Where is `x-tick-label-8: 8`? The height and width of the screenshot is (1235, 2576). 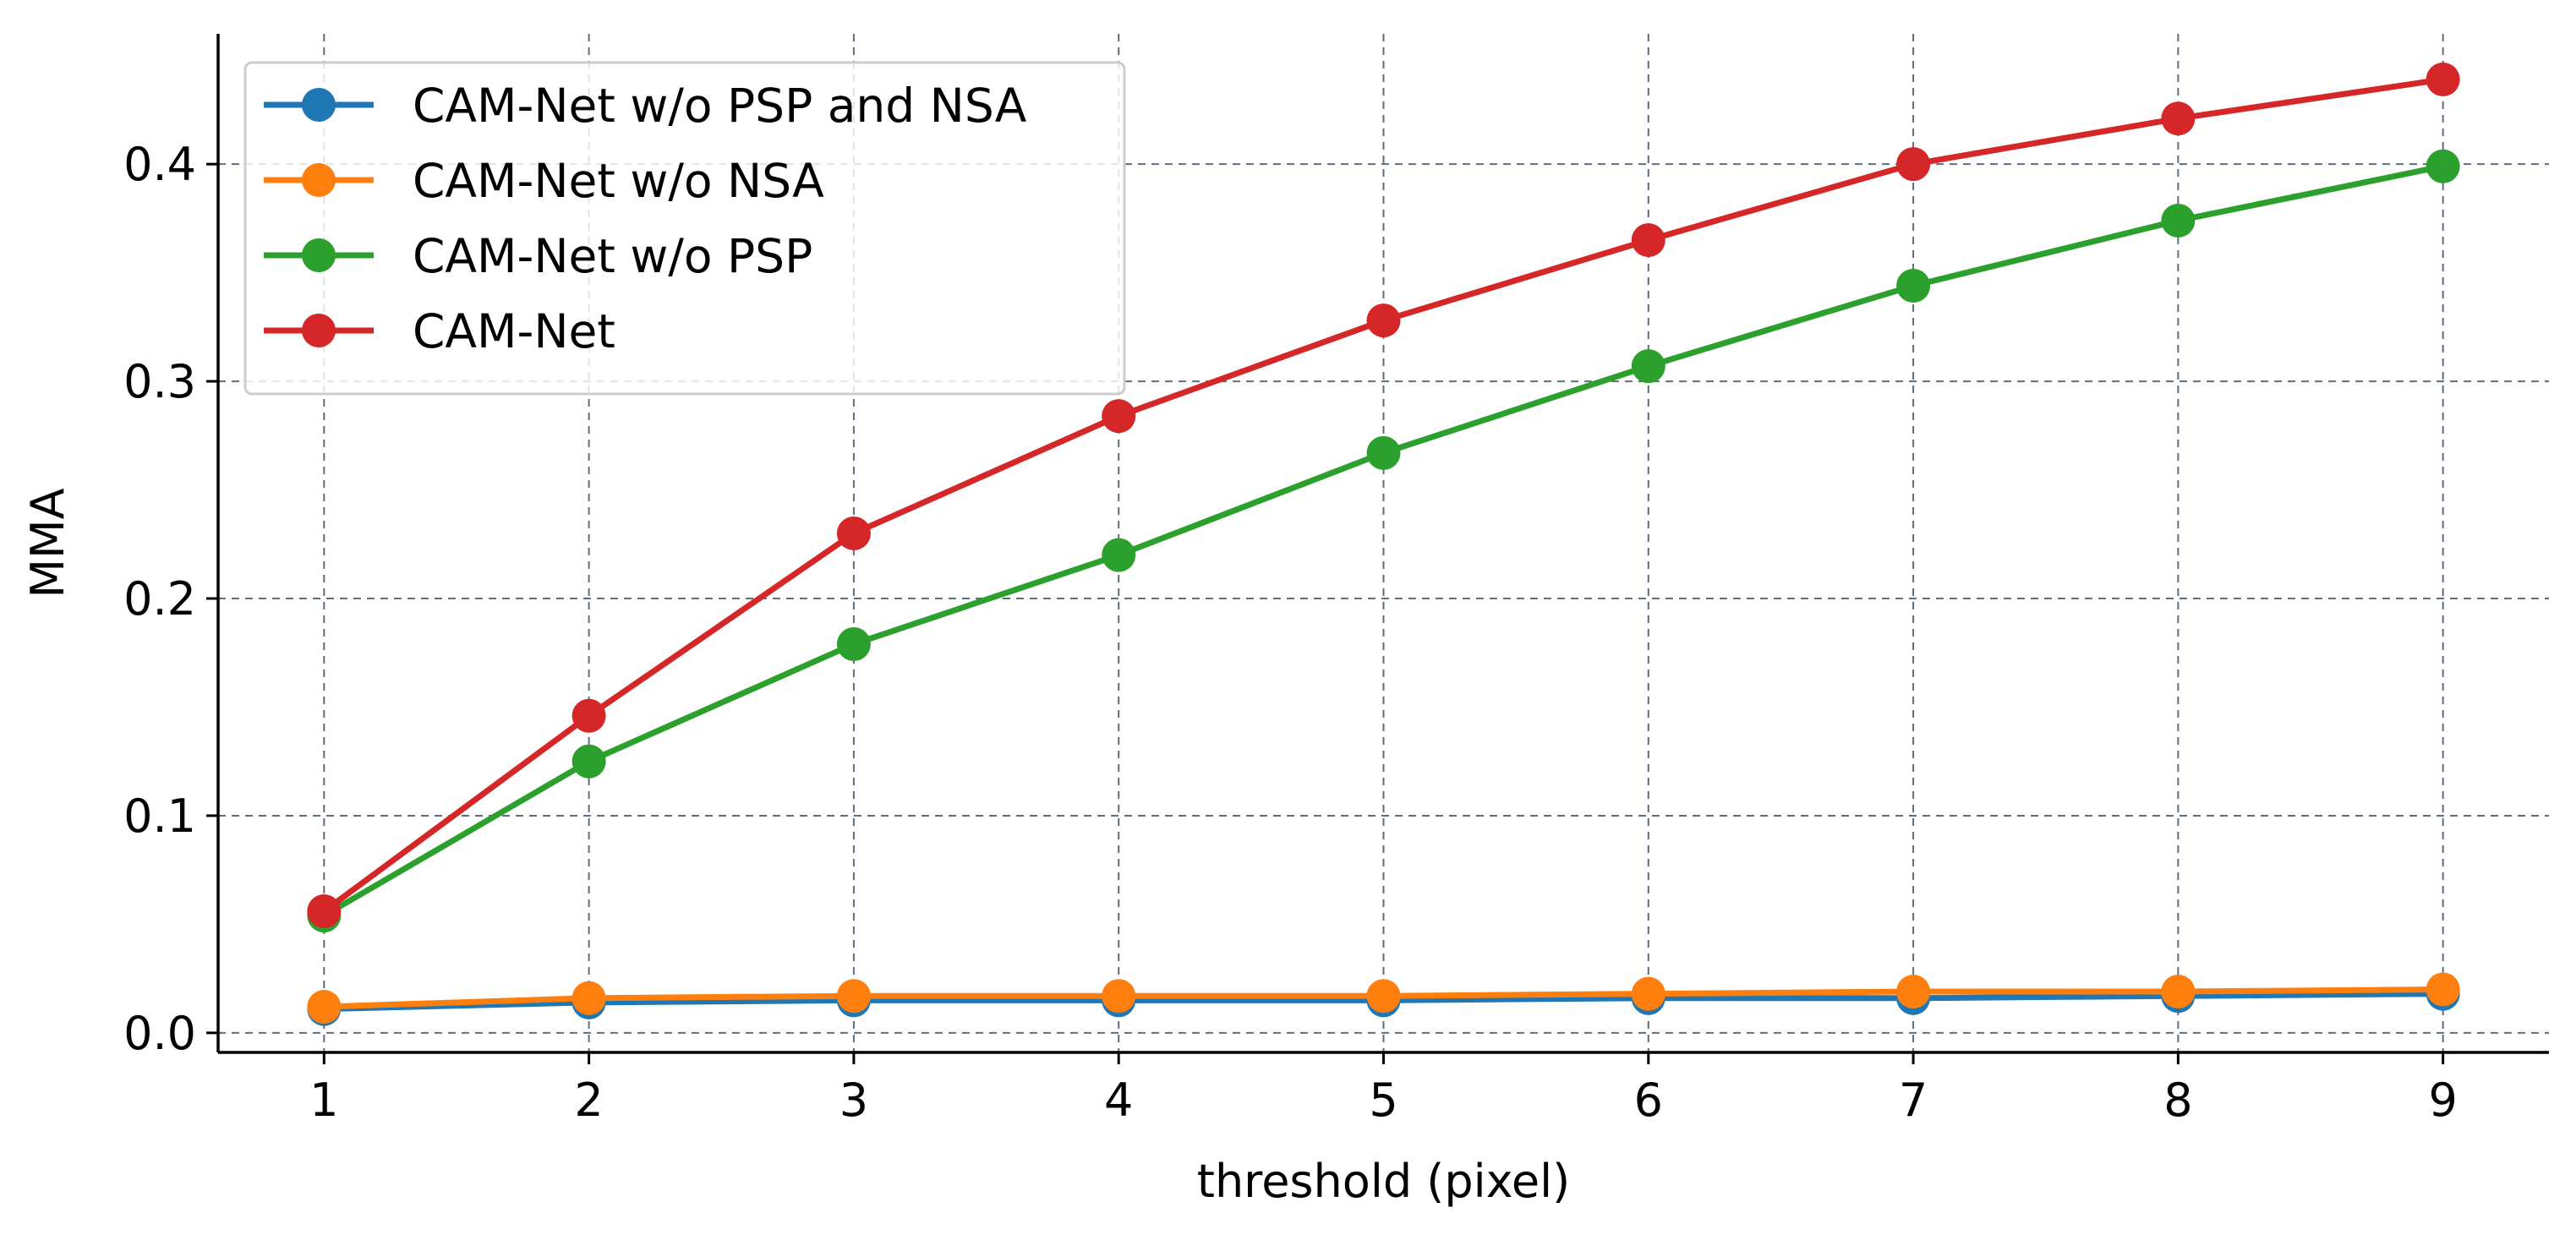 x-tick-label-8: 8 is located at coordinates (2178, 1100).